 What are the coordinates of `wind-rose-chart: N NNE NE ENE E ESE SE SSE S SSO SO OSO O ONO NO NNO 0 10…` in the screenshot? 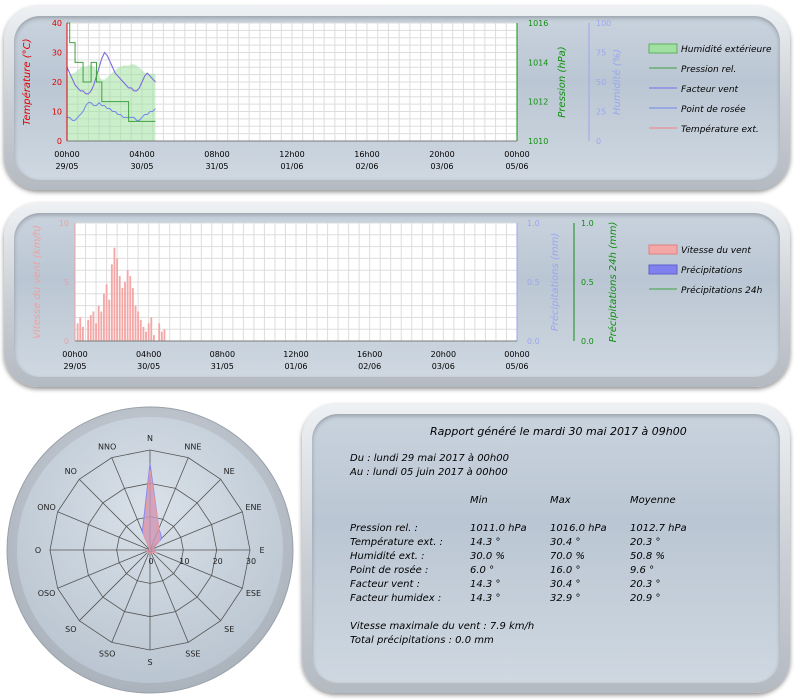 It's located at (150, 550).